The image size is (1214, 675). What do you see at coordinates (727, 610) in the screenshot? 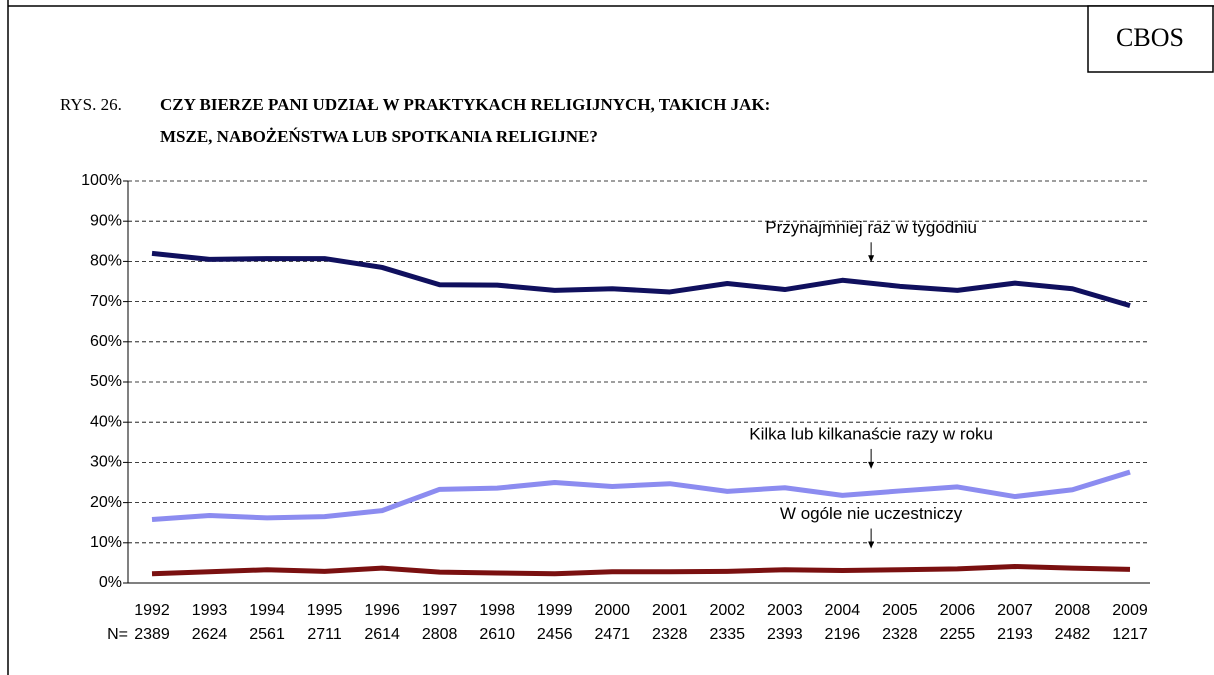
I see `x-tick-label: 2002` at bounding box center [727, 610].